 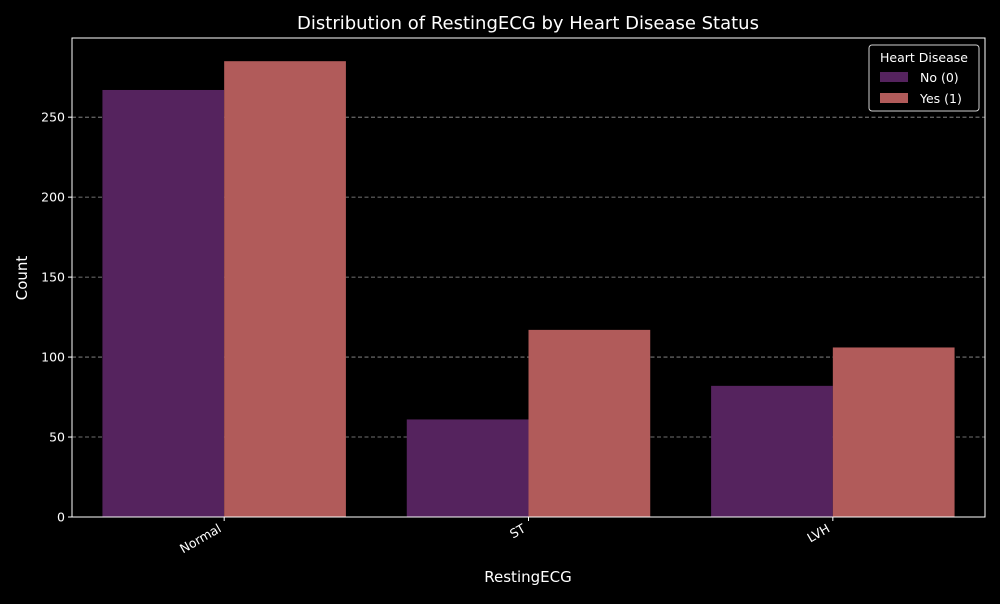 I want to click on legend: Heart Disease No (0) Yes (1), so click(x=924, y=78).